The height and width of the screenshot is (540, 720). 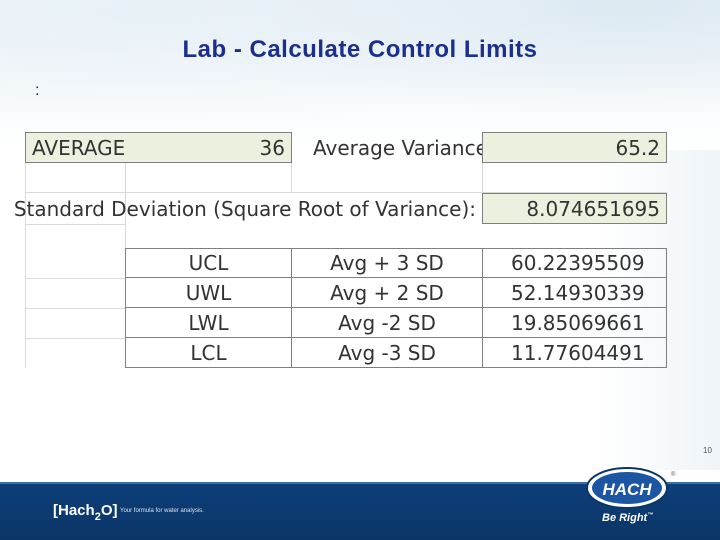 I want to click on registered-mark: ®, so click(x=673, y=474).